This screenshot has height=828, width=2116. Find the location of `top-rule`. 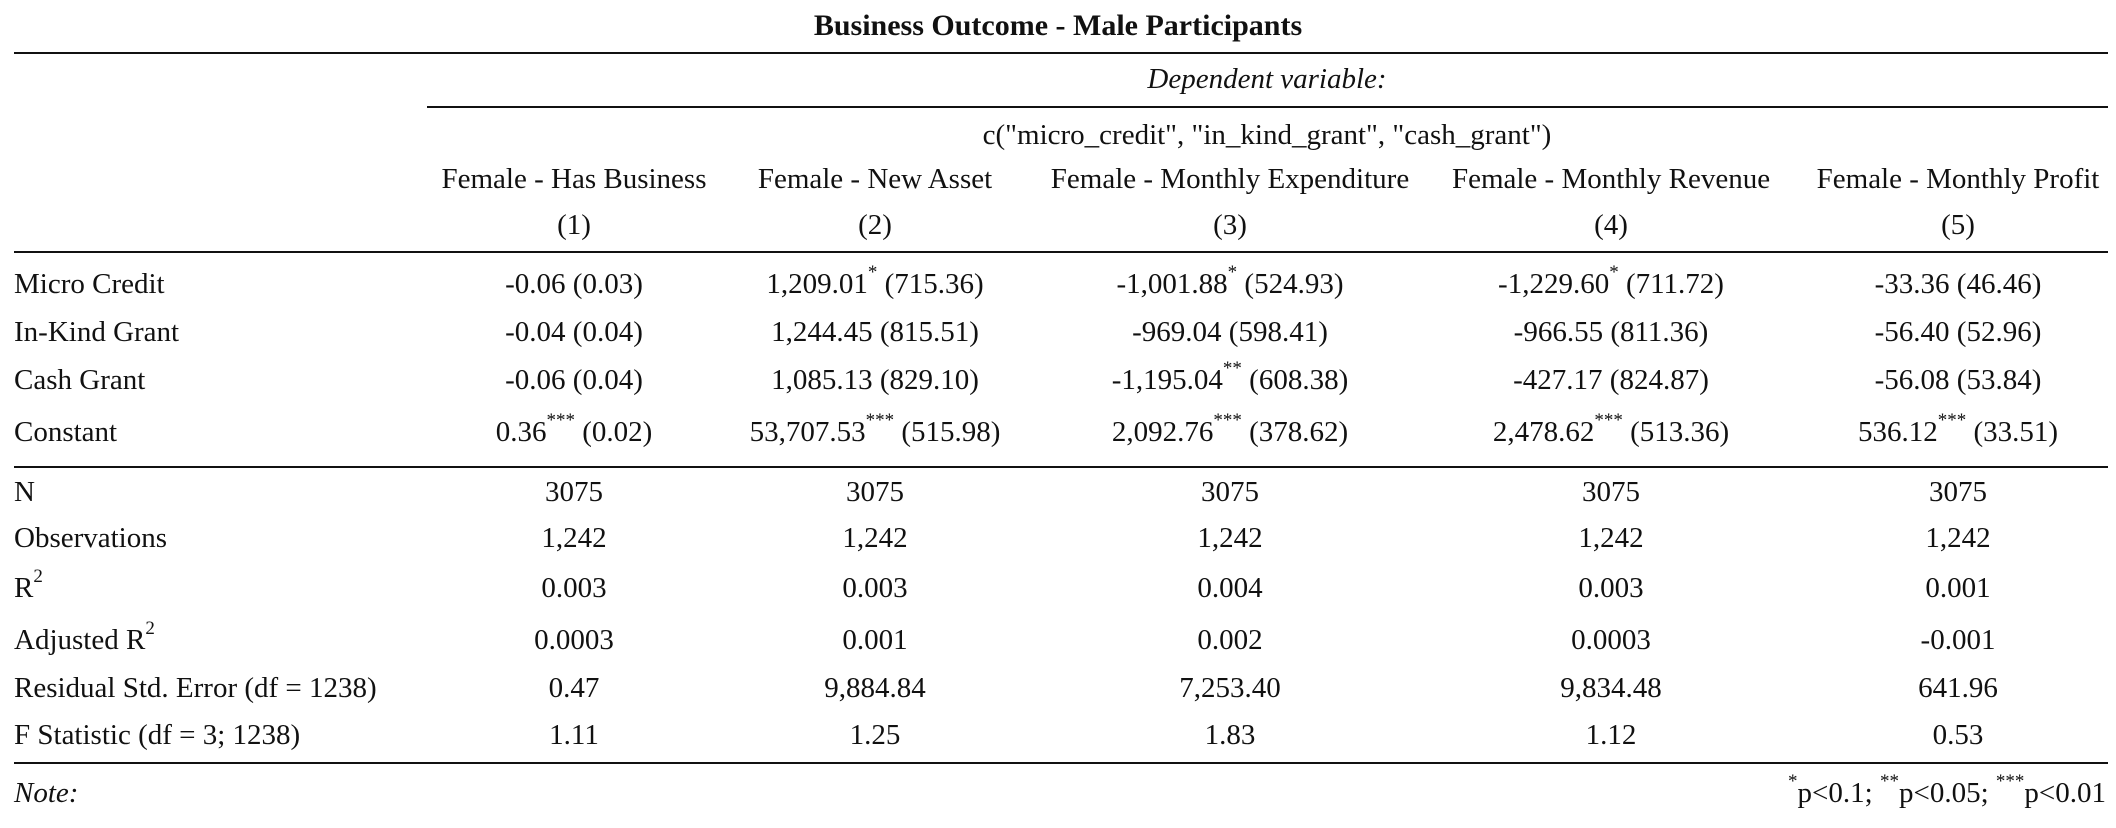

top-rule is located at coordinates (1061, 53).